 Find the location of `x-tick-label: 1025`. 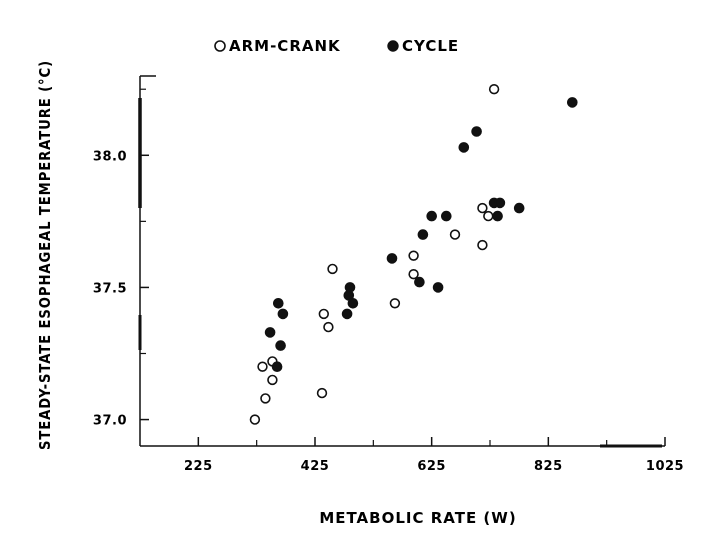

x-tick-label: 1025 is located at coordinates (665, 466).